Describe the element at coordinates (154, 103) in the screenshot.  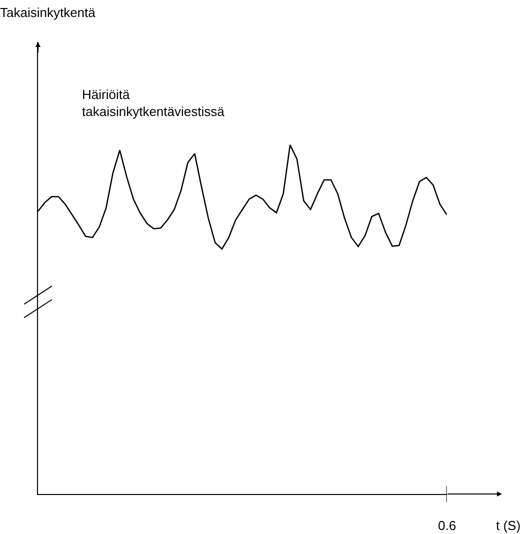
I see `text: Häiriöitä takaisinkytkentäviestissä` at that location.